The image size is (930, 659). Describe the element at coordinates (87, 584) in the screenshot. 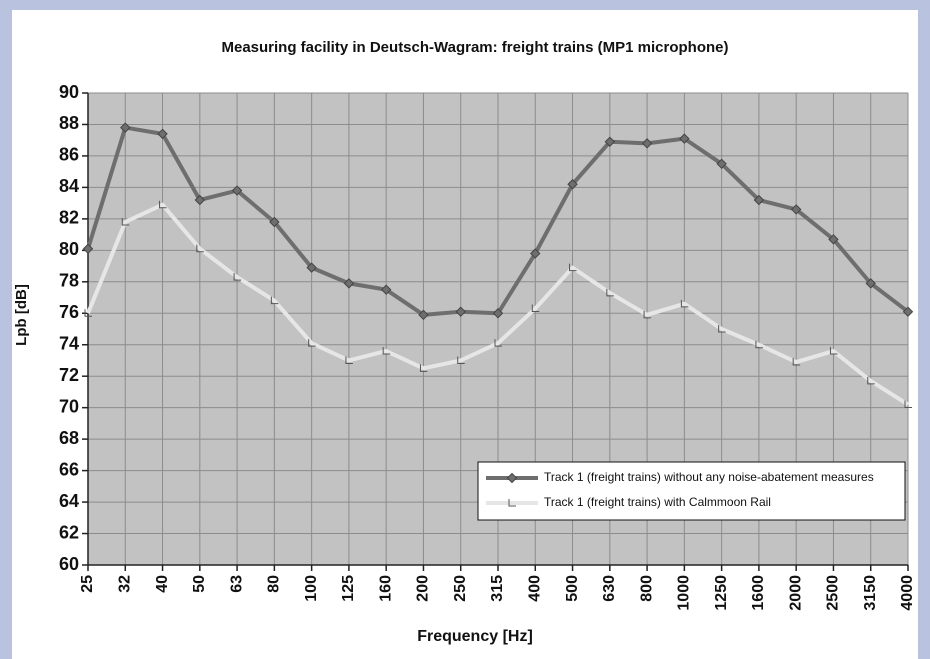

I see `x-tick-label: 25` at that location.